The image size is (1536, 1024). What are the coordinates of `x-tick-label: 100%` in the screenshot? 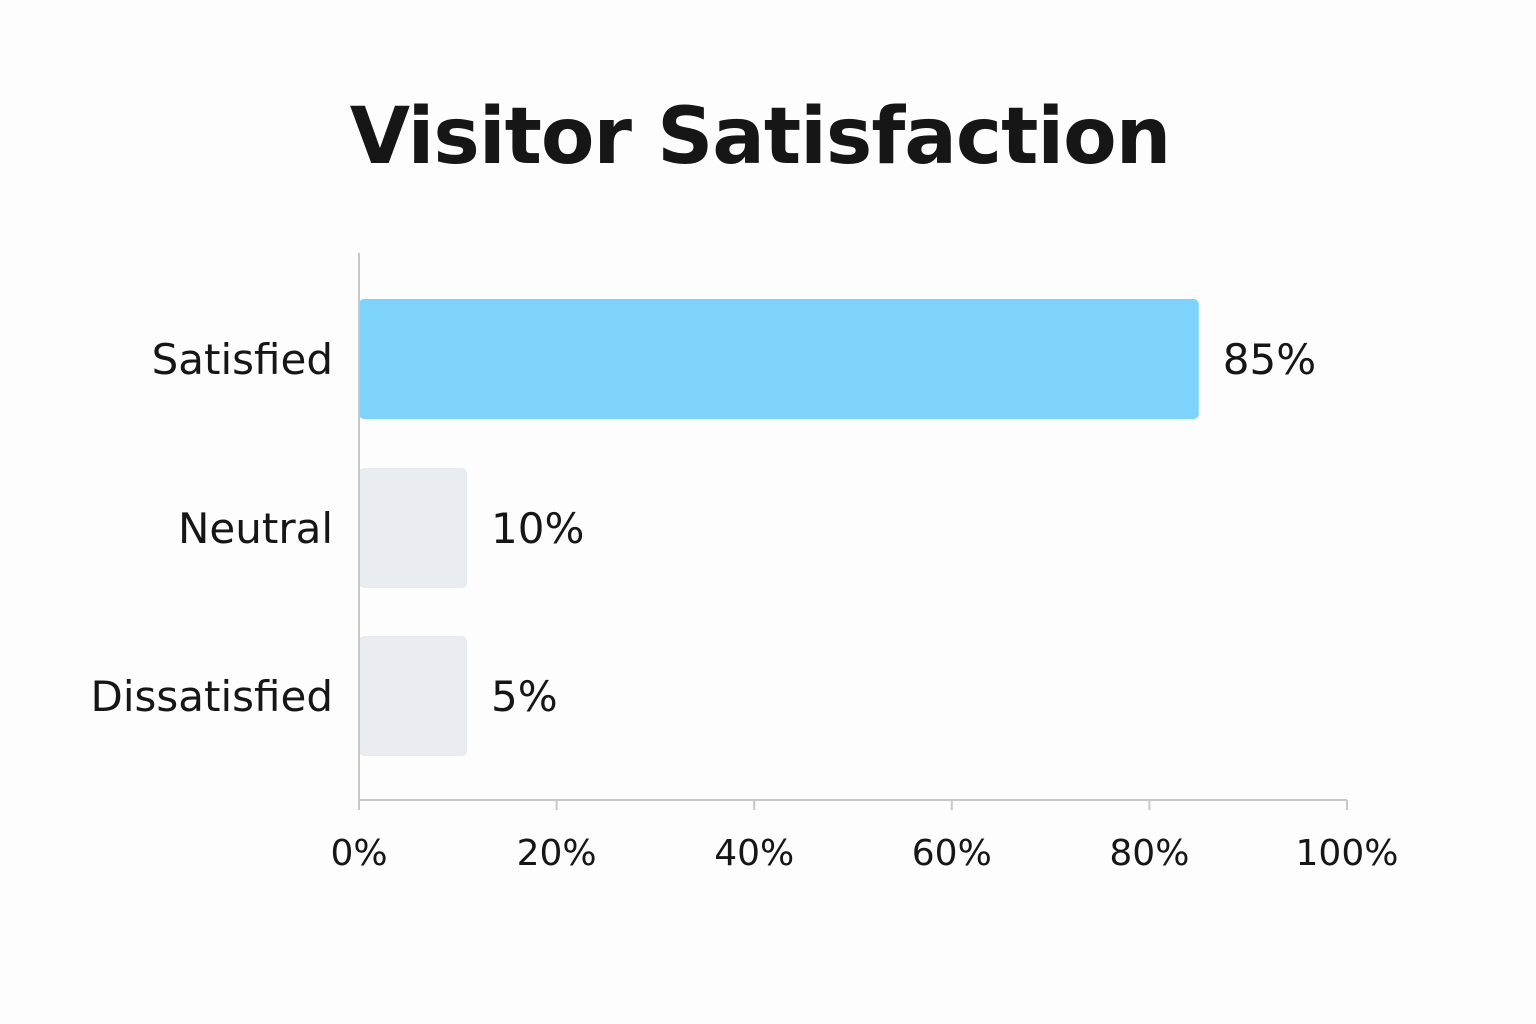 It's located at (1347, 853).